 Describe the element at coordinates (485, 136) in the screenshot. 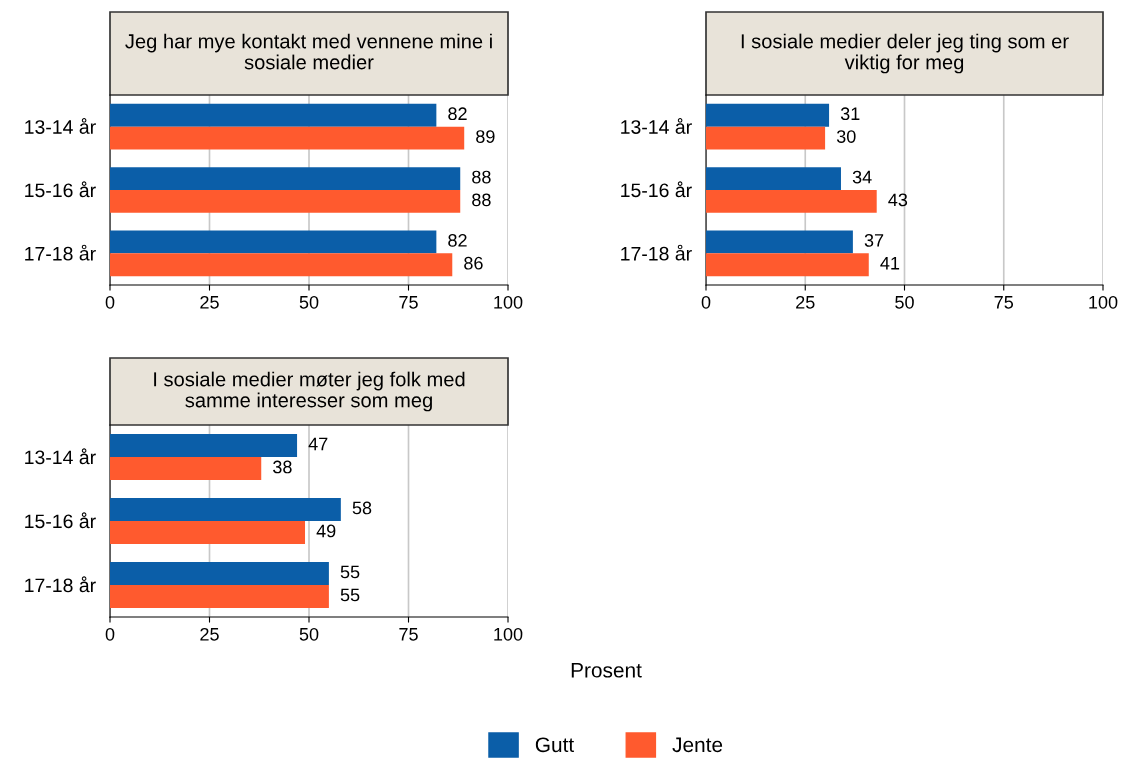

I see `data-label: 89` at that location.